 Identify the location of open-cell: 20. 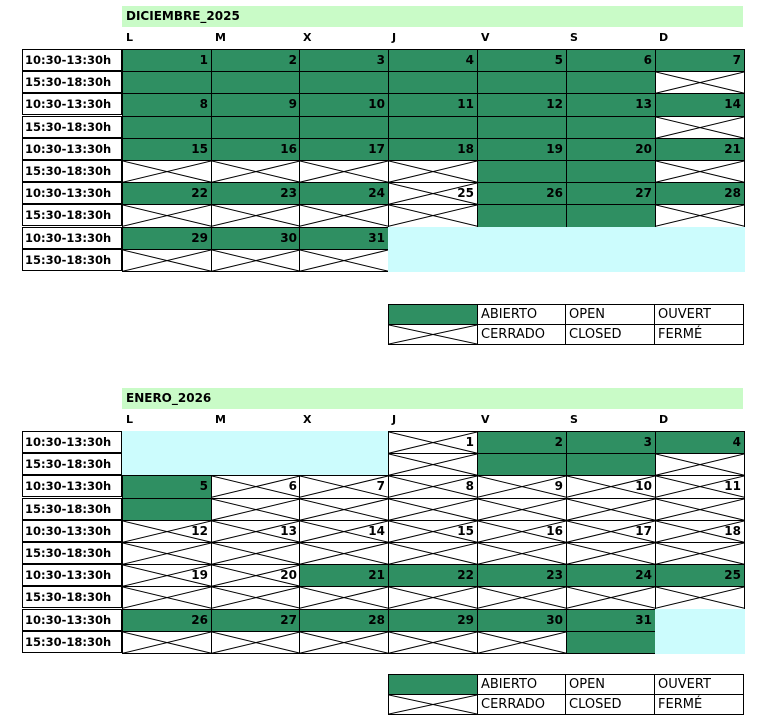
(611, 149).